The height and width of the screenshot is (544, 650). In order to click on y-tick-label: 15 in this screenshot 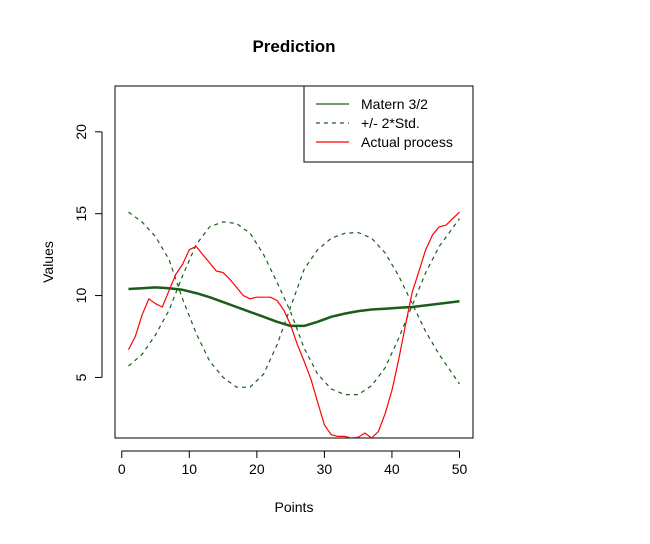, I will do `click(81, 214)`.